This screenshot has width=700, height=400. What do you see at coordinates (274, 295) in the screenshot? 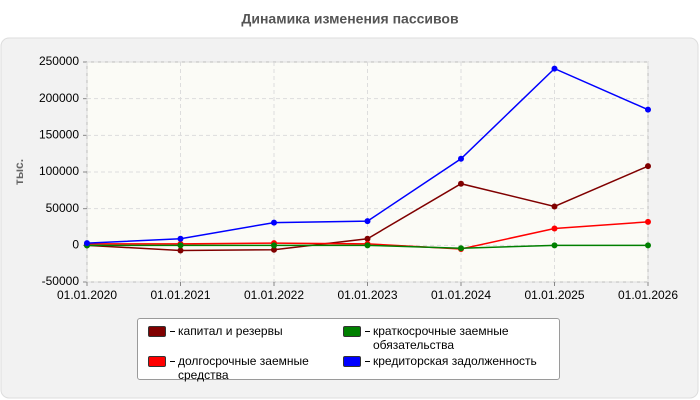
I see `x-tick-label: 01.01.2022` at bounding box center [274, 295].